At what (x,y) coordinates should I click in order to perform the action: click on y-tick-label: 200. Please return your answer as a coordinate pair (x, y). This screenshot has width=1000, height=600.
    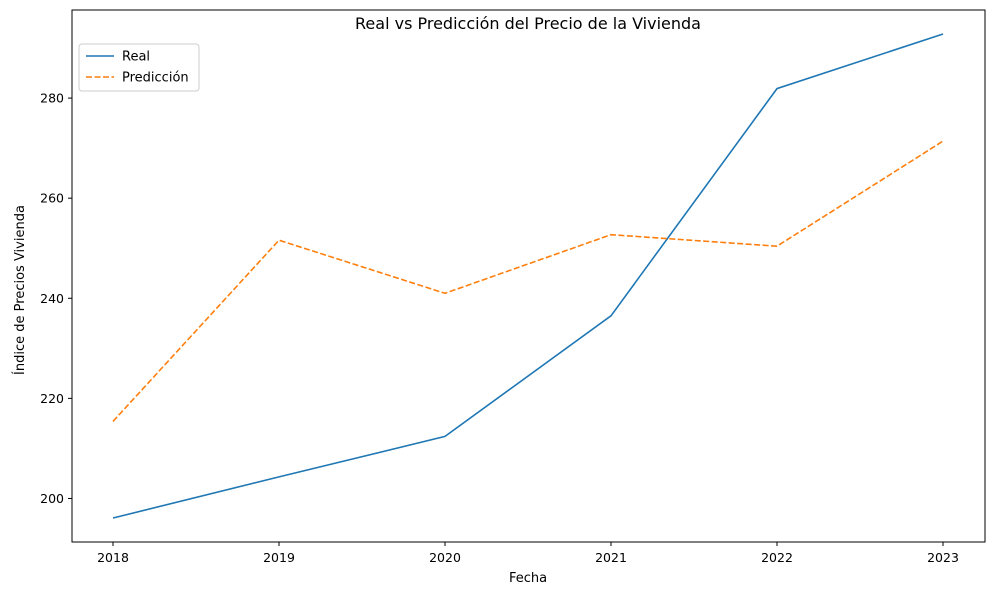
    Looking at the image, I should click on (52, 498).